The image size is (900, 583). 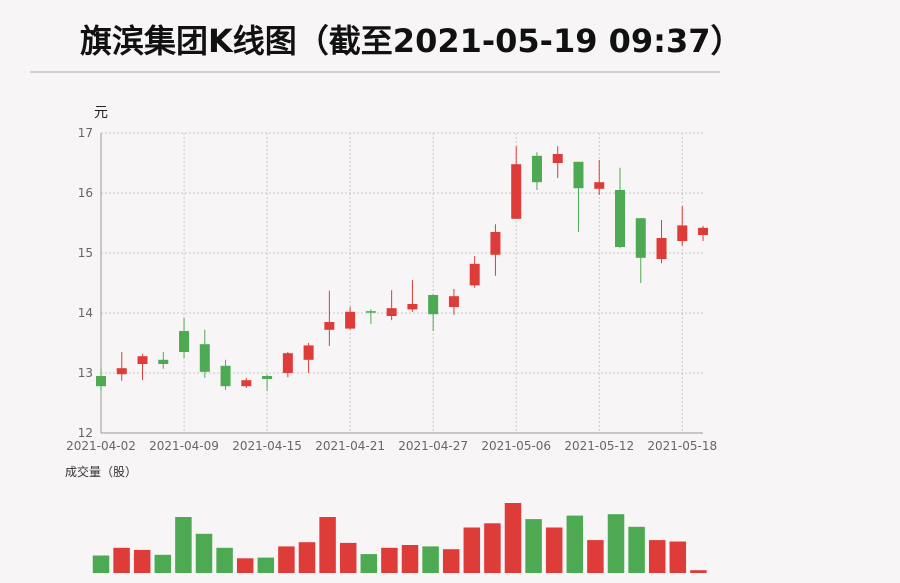 What do you see at coordinates (101, 446) in the screenshot?
I see `x-tick-label: 2021-04-02` at bounding box center [101, 446].